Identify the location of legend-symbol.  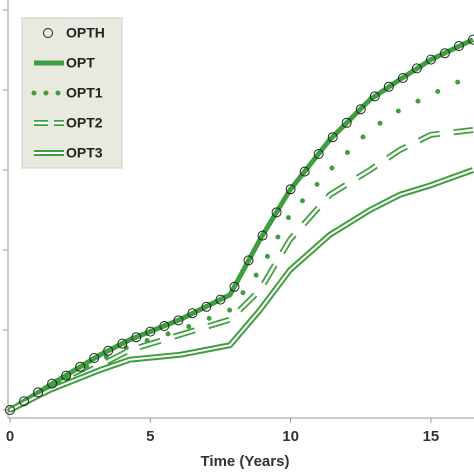
(48, 33).